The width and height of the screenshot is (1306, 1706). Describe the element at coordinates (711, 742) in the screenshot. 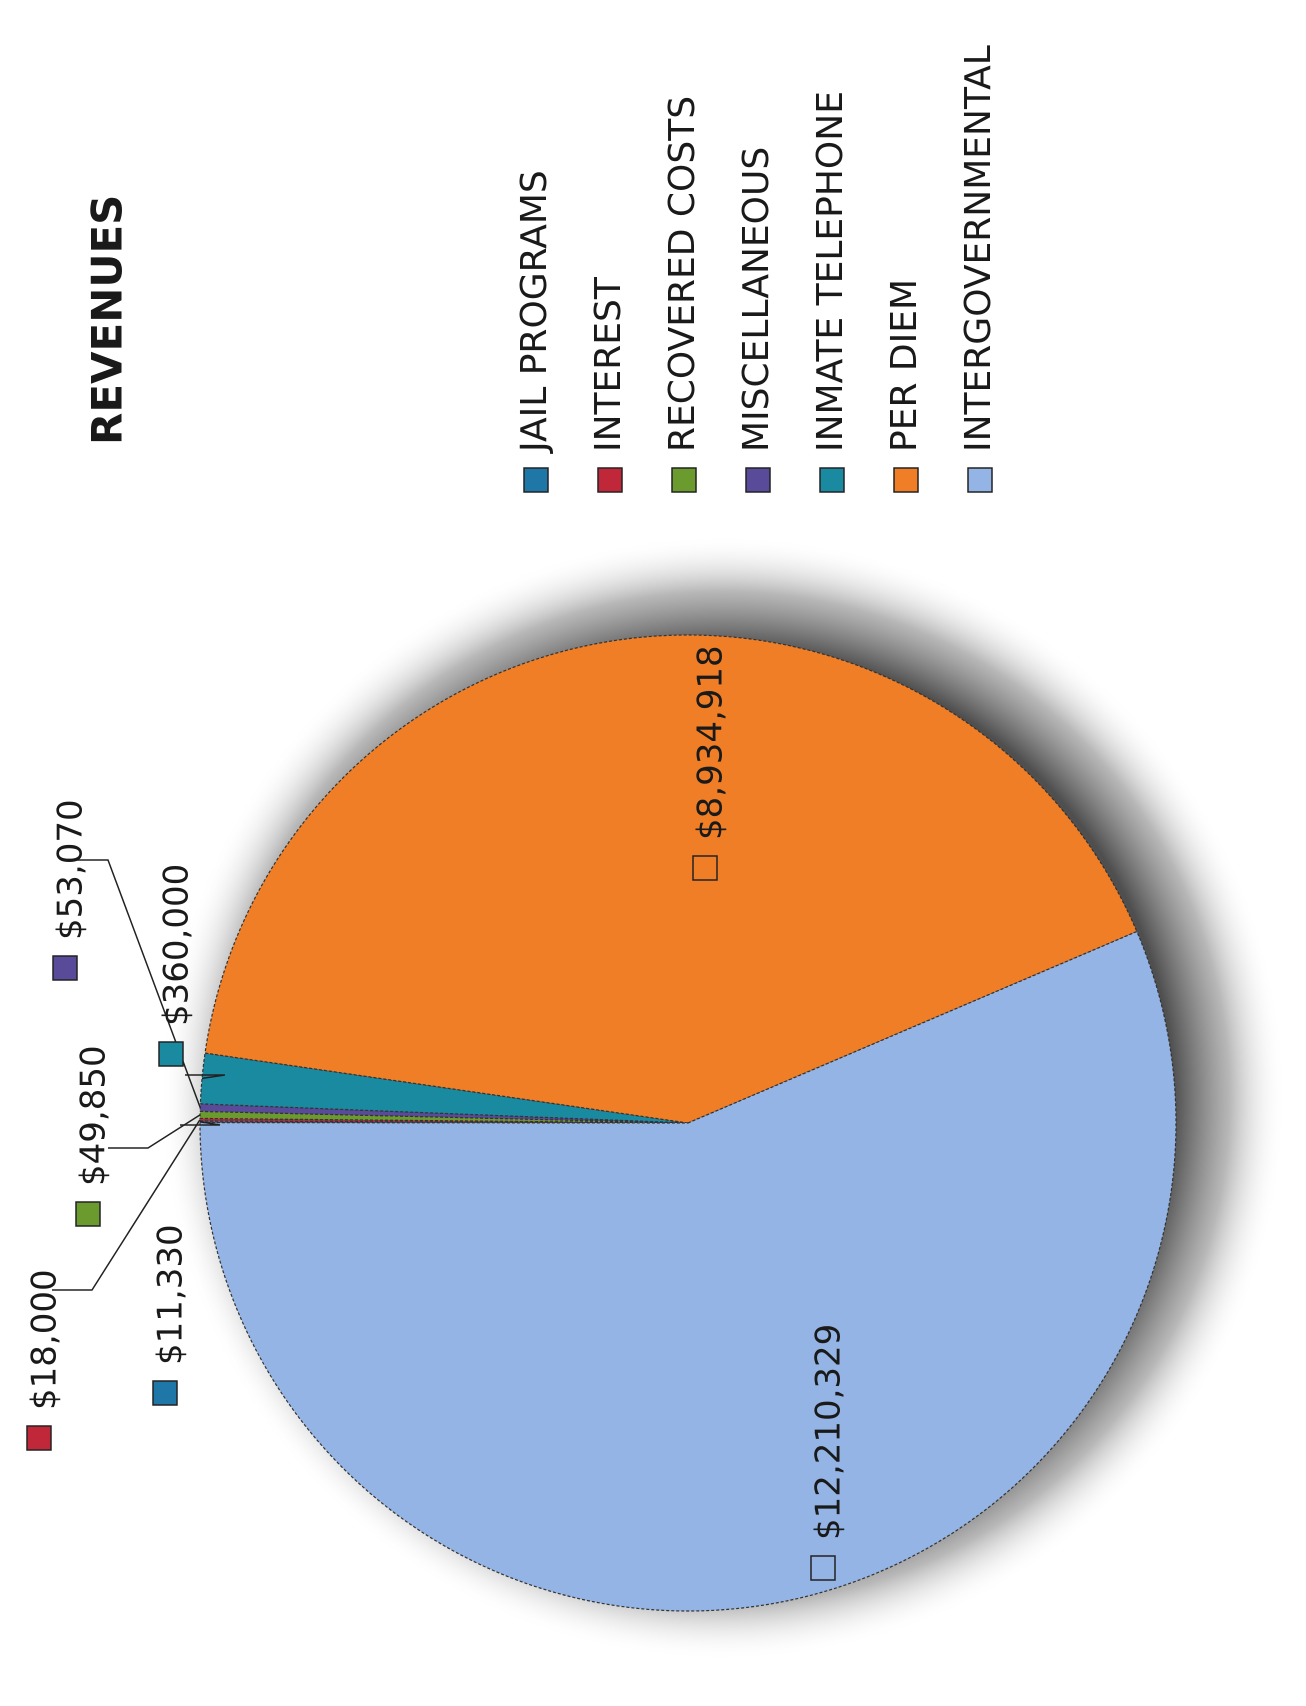

I see `data-label: $8,934,918` at that location.